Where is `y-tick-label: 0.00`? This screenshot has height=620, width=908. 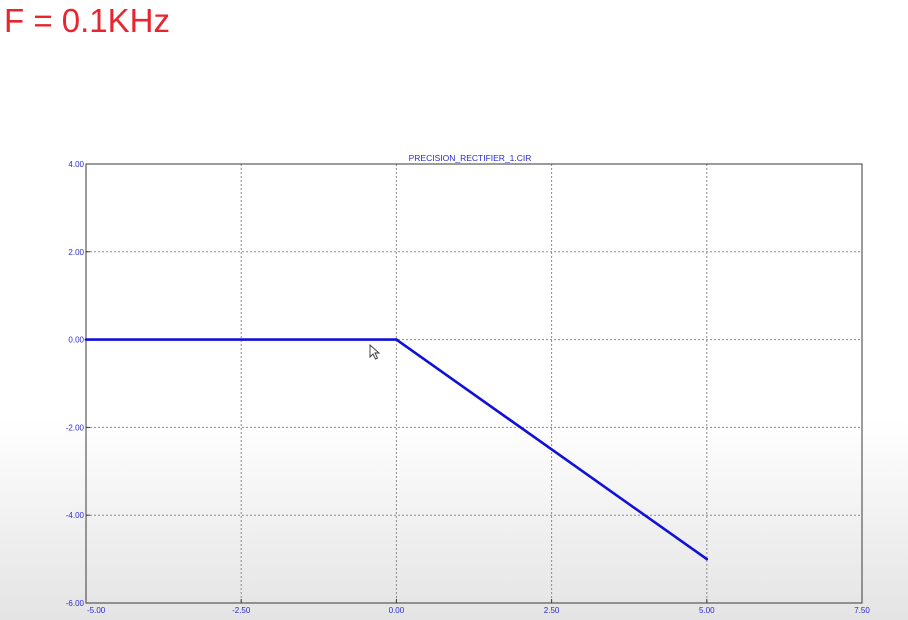 y-tick-label: 0.00 is located at coordinates (76, 340).